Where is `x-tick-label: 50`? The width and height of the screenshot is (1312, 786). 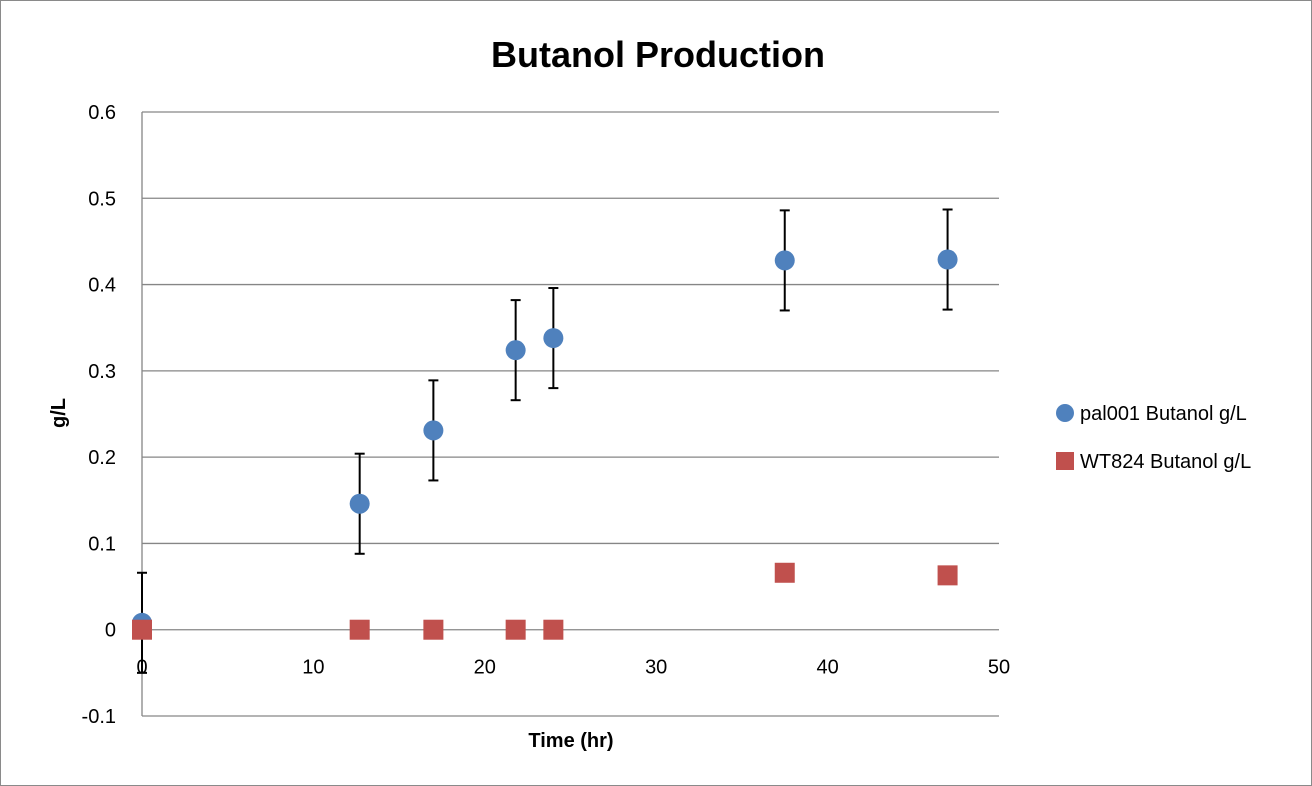 x-tick-label: 50 is located at coordinates (999, 668).